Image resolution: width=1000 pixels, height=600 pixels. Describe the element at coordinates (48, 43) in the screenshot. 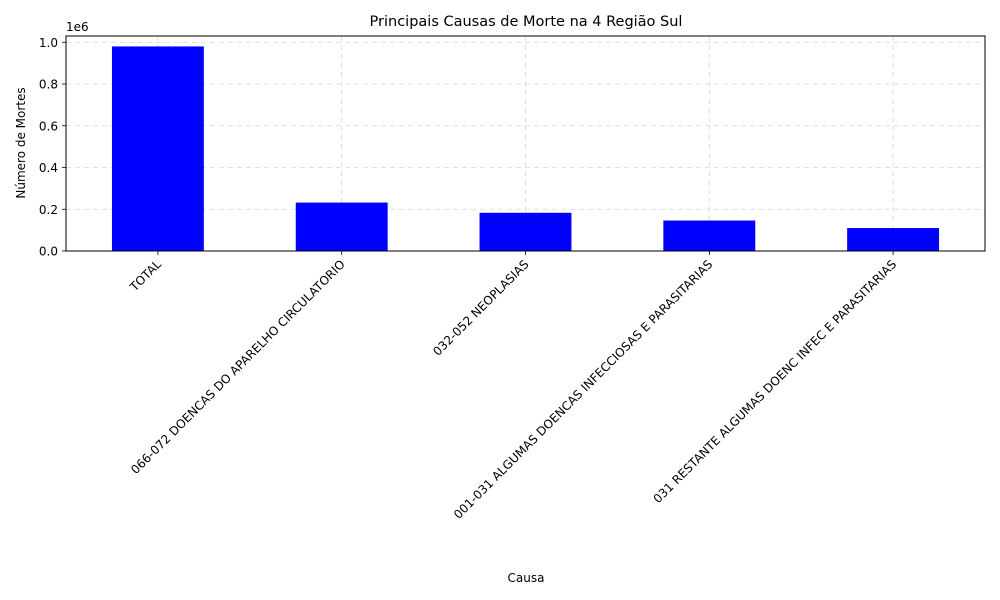

I see `y-tick-label: 1.0` at that location.